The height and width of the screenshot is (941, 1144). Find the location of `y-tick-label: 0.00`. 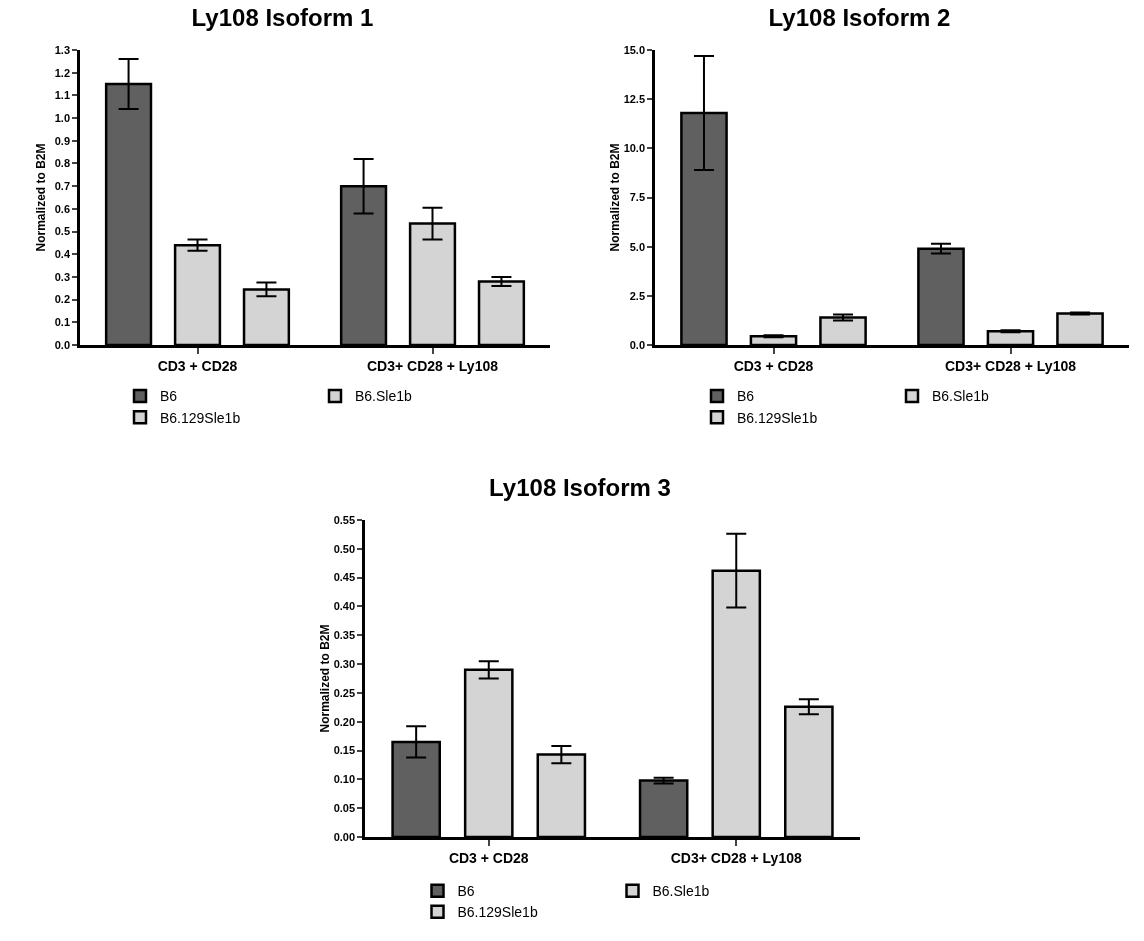

y-tick-label: 0.00 is located at coordinates (344, 836).